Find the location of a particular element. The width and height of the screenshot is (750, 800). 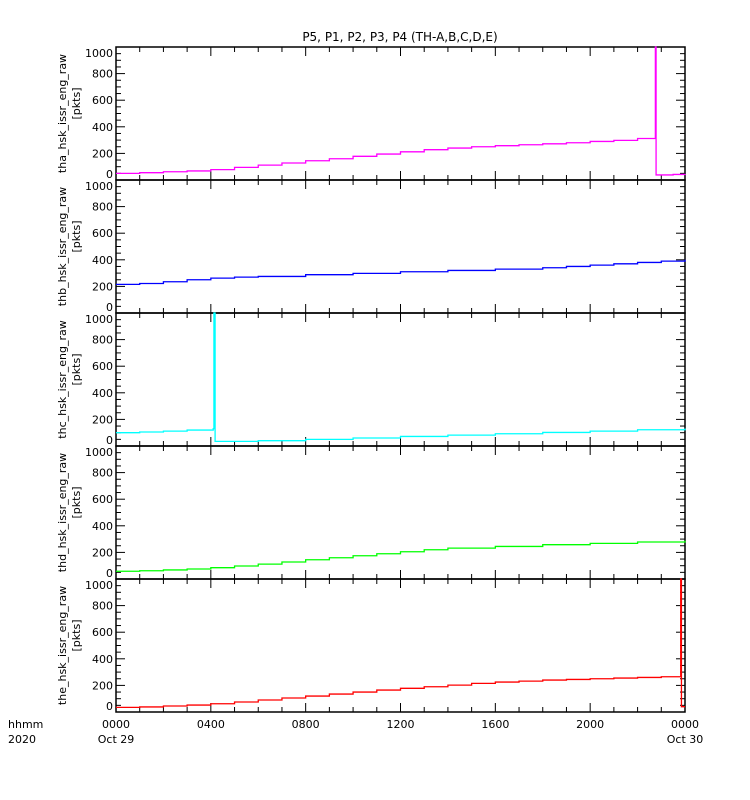

x-tick-label: 1600 is located at coordinates (495, 724).